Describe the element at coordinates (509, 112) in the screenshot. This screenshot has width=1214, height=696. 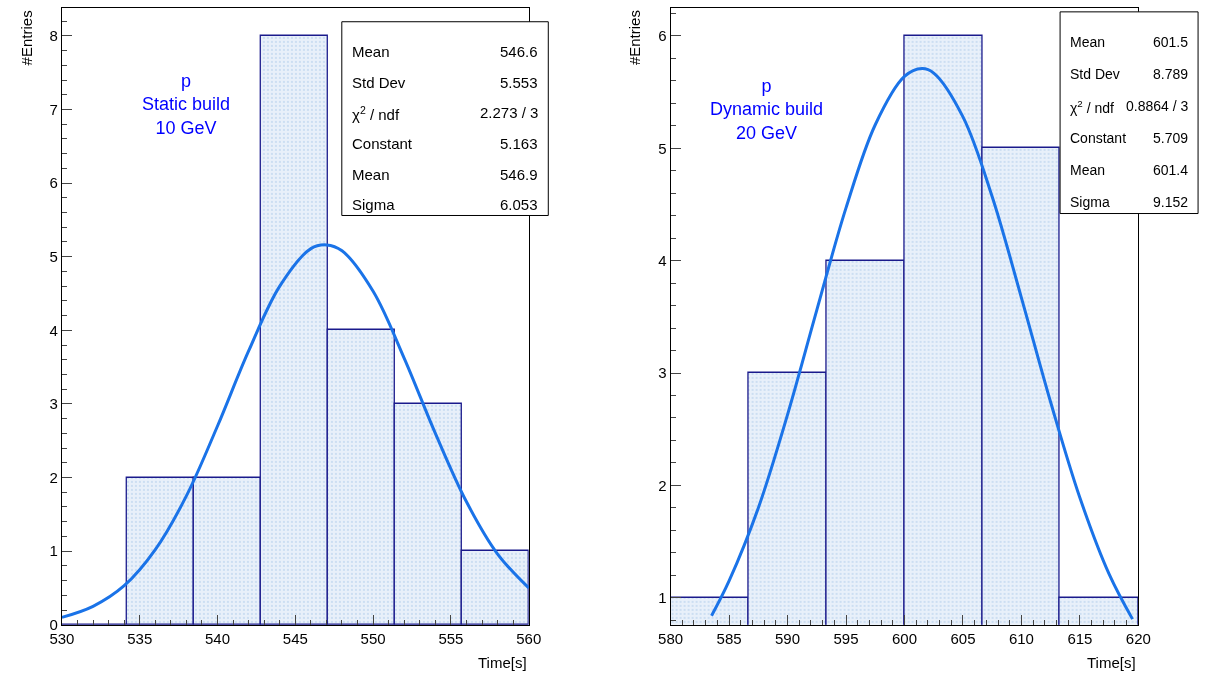
I see `annotation: 2.273 / 3` at that location.